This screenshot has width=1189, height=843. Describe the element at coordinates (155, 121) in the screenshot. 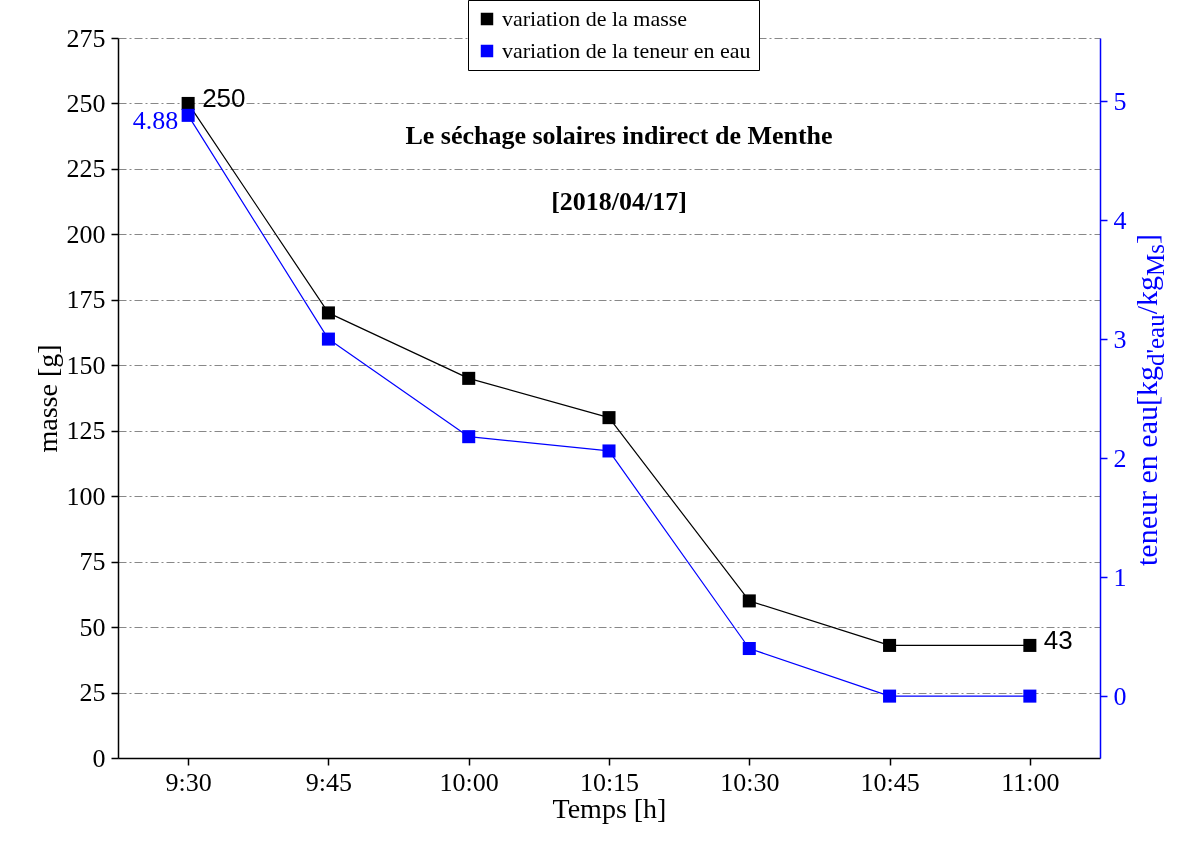

I see `data-label: 4.88` at that location.